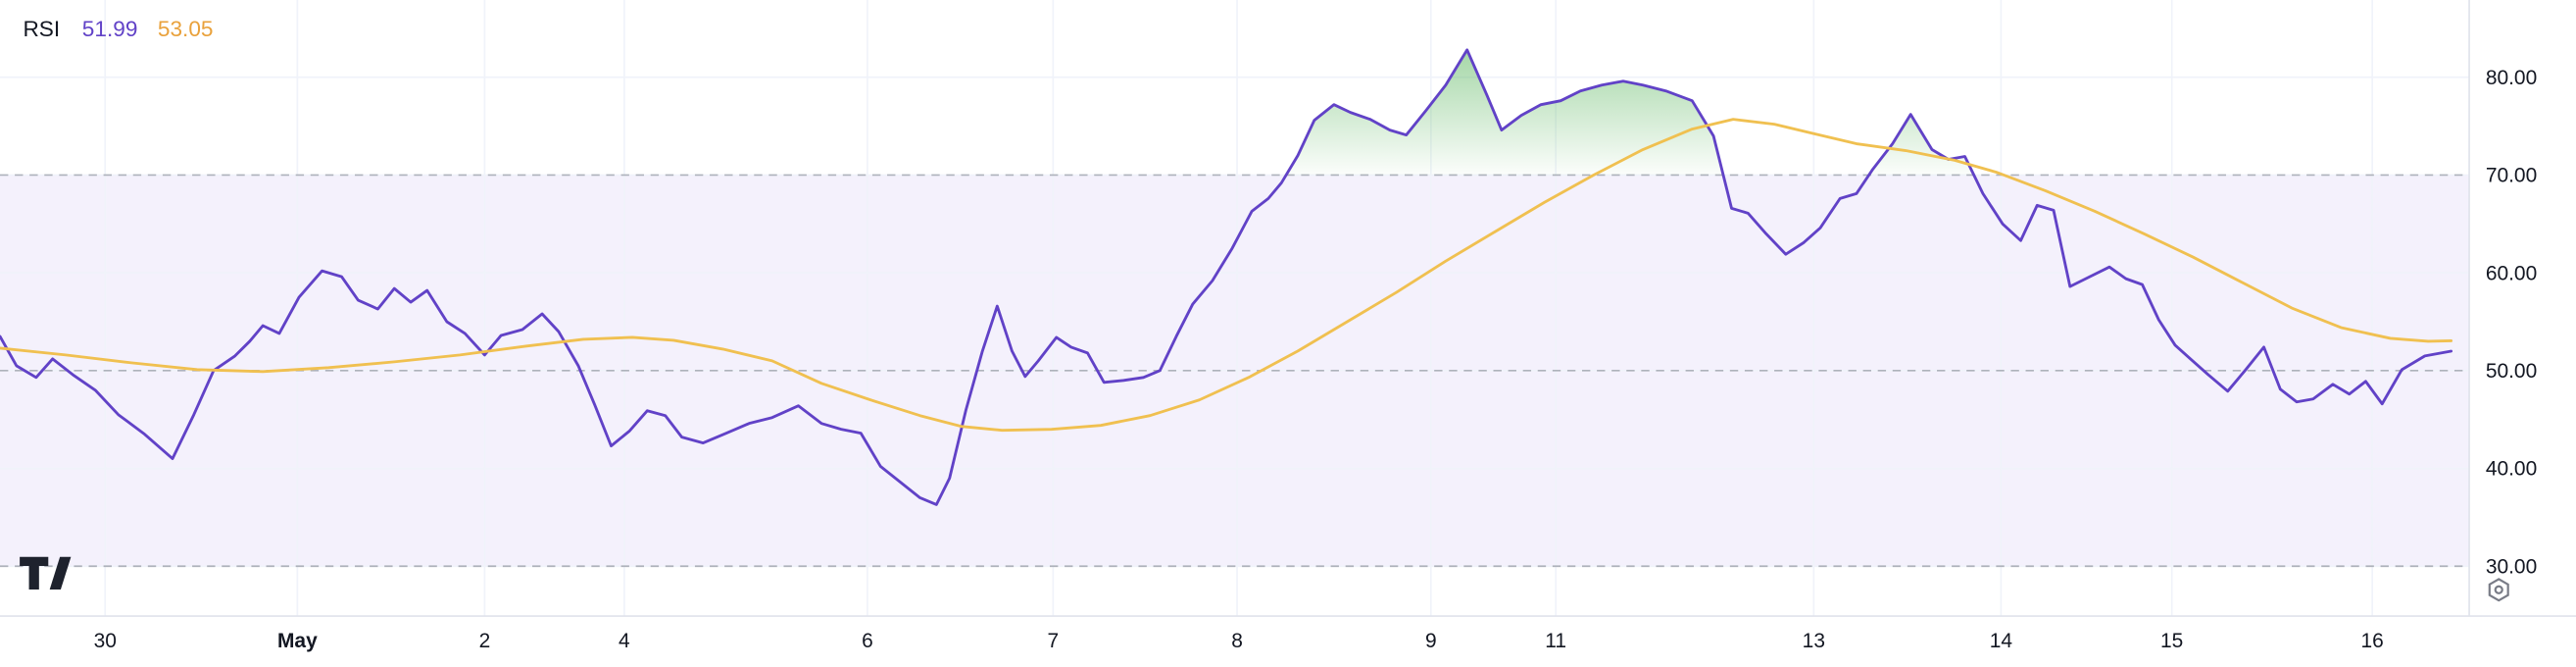  What do you see at coordinates (186, 29) in the screenshot?
I see `ma-value: 53.05` at bounding box center [186, 29].